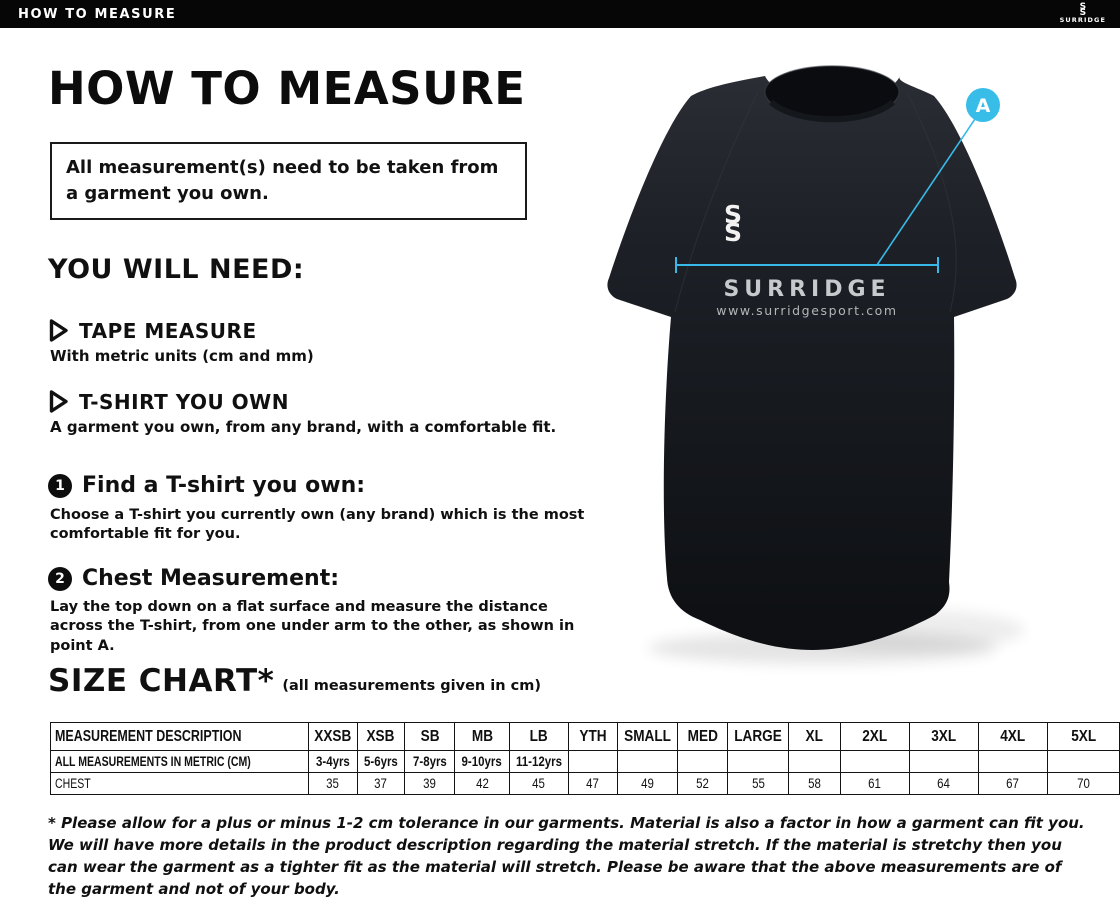 This screenshot has width=1120, height=913. What do you see at coordinates (482, 761) in the screenshot?
I see `value-cell: 9-10yrs` at bounding box center [482, 761].